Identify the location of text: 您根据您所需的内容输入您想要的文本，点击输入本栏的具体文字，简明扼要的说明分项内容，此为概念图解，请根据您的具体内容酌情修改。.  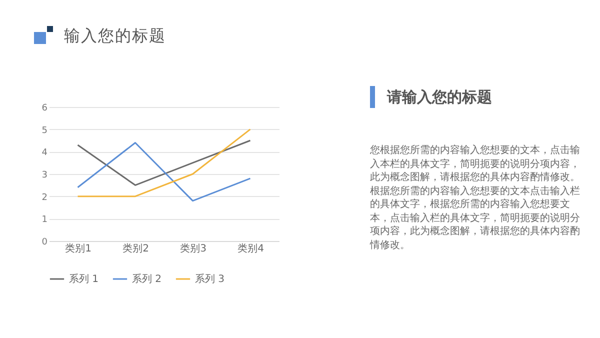
(475, 164).